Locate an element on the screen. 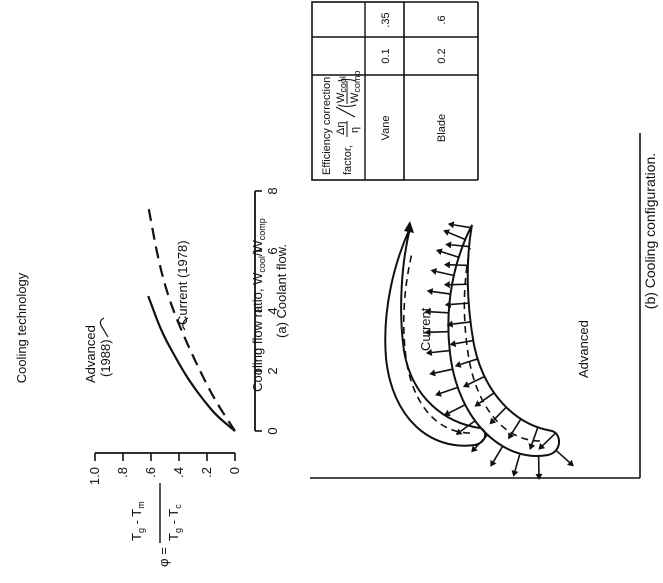 The height and width of the screenshot is (583, 663). table-header-factor: factor, is located at coordinates (348, 160).